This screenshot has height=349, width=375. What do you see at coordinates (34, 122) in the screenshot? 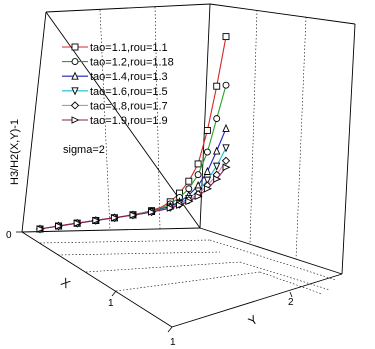
I see `z-axis-line` at bounding box center [34, 122].